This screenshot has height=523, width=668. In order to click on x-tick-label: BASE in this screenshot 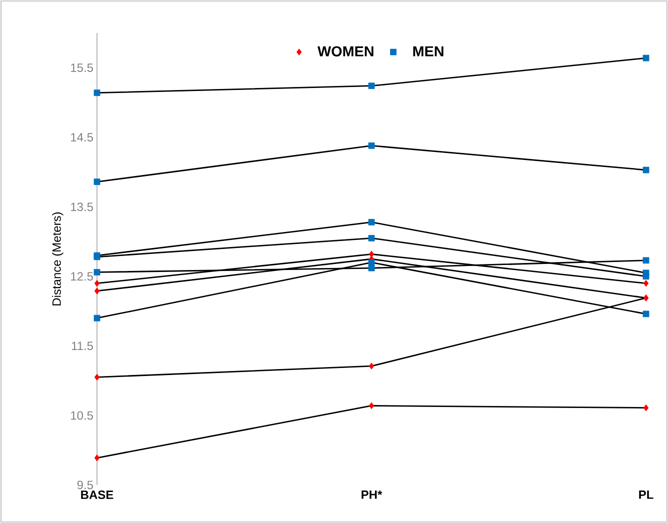, I will do `click(97, 495)`.